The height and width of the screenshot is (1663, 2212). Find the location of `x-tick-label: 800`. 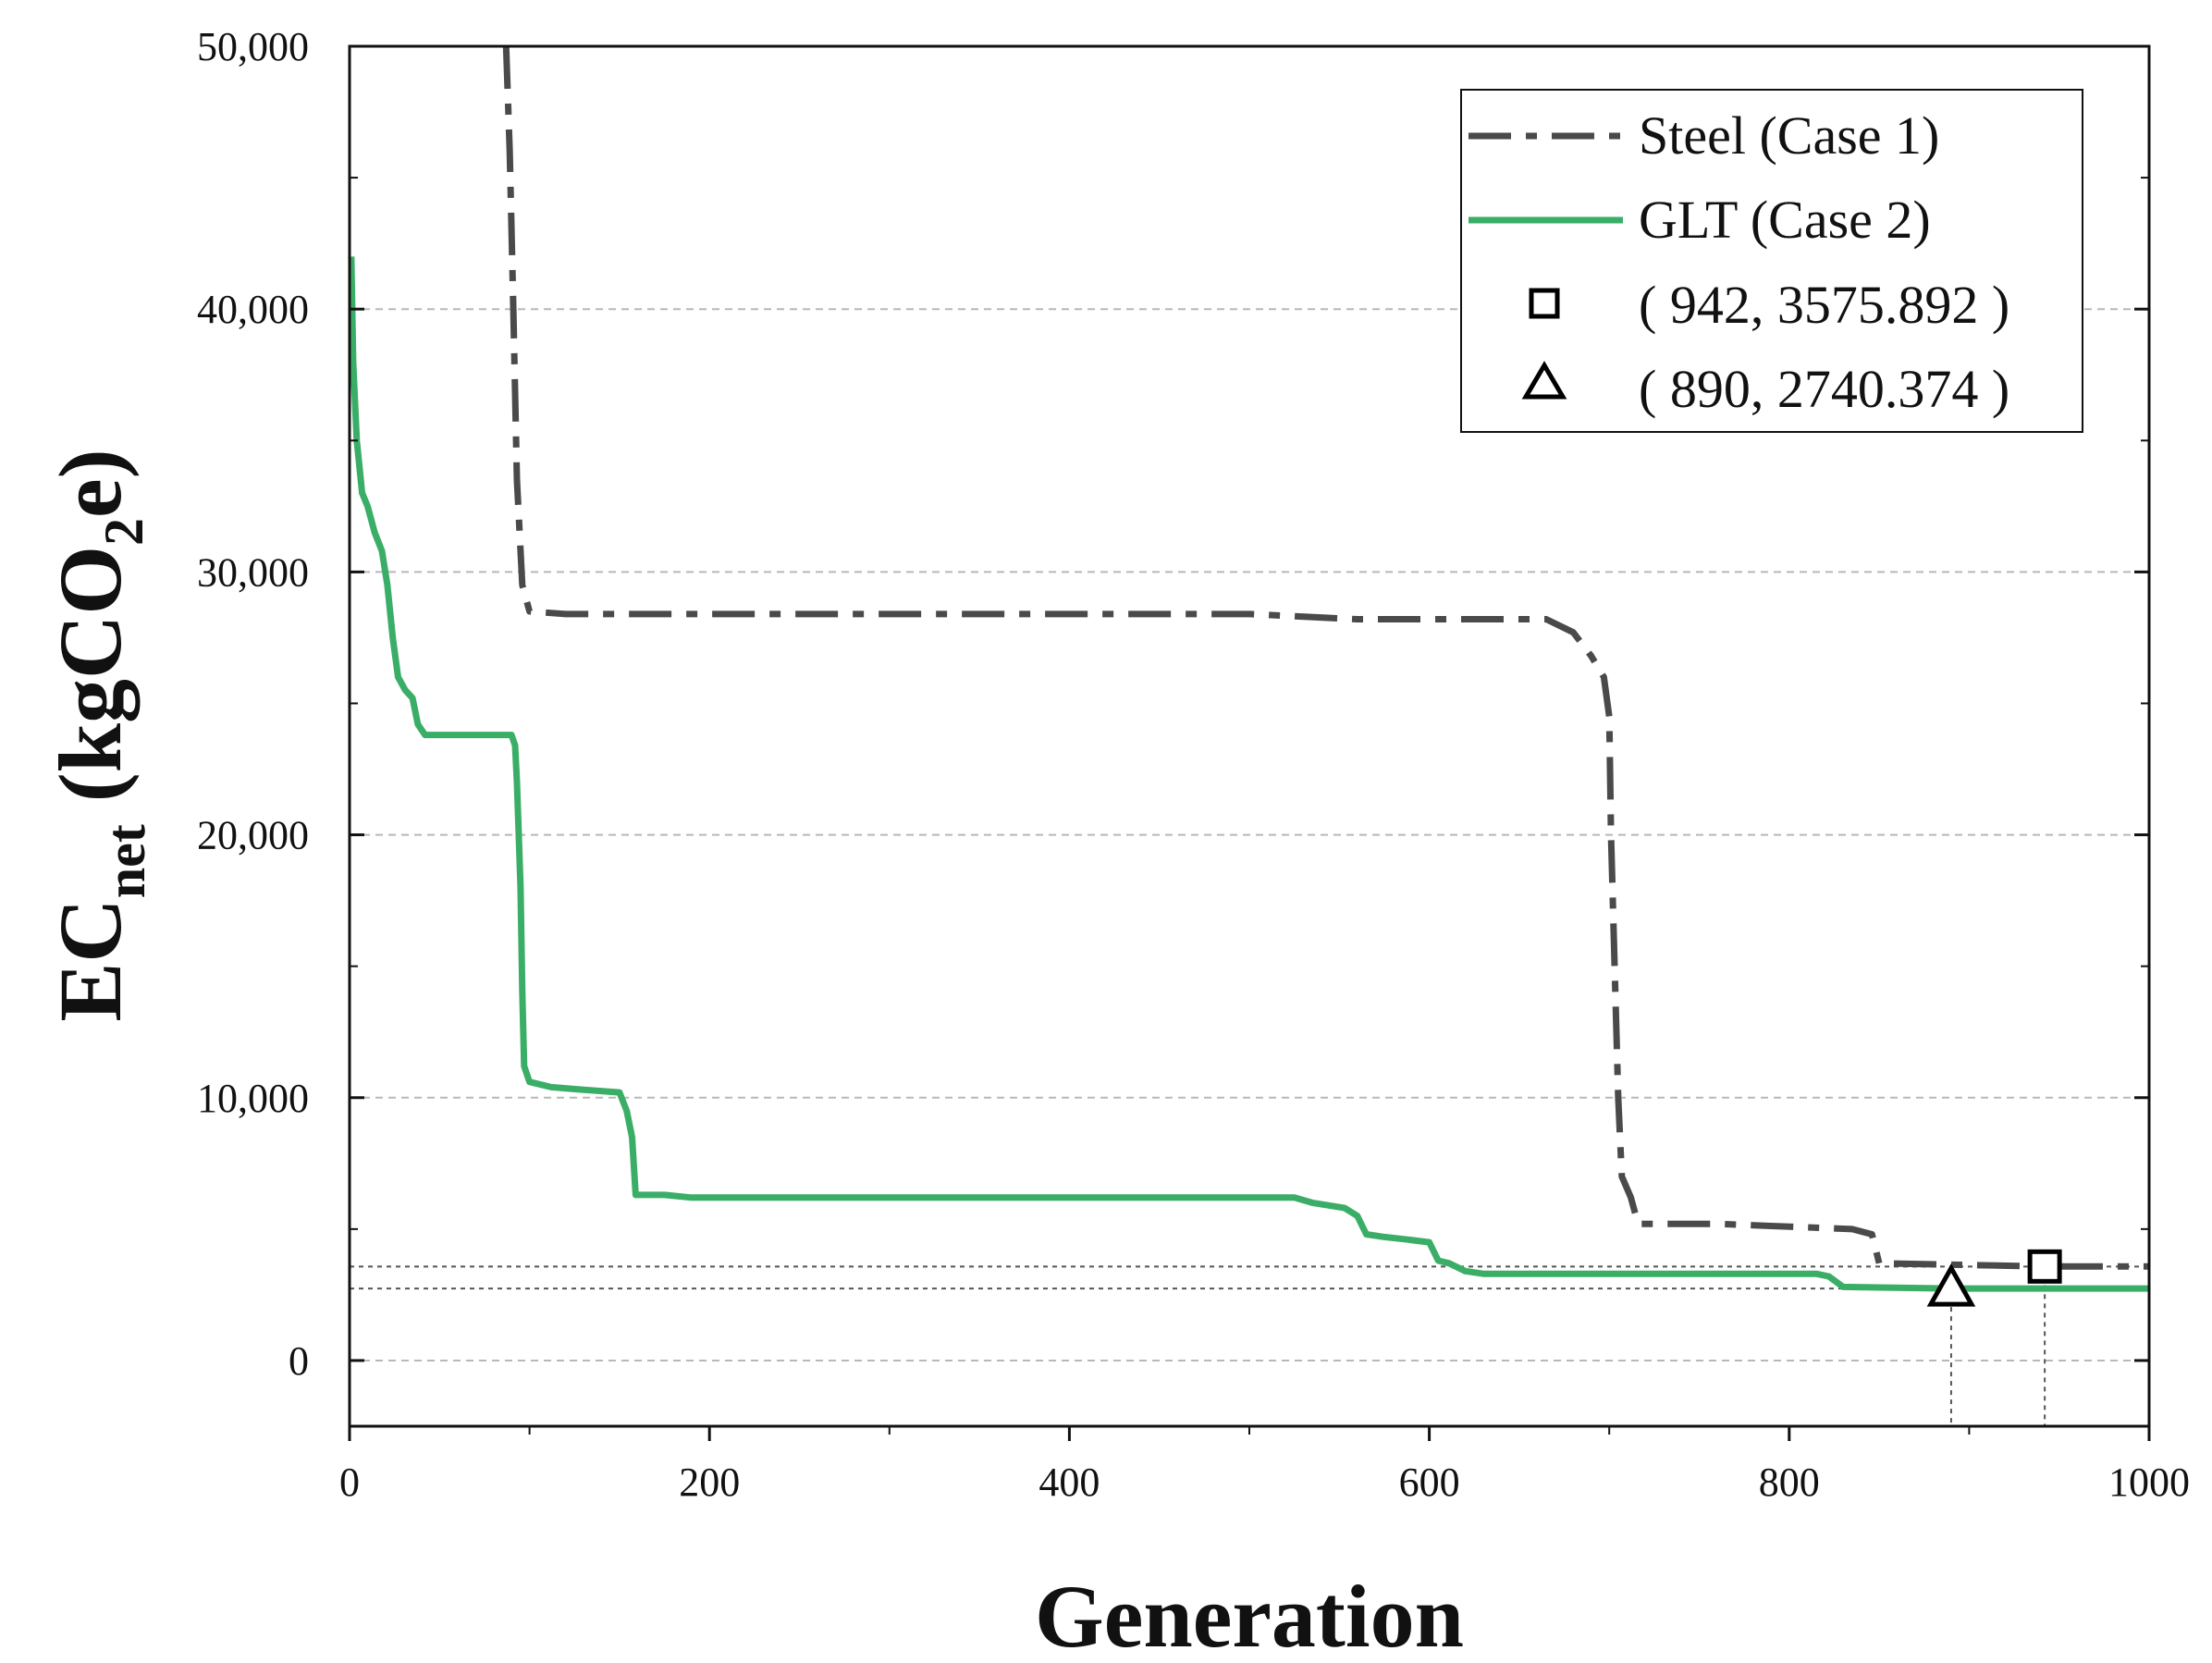

x-tick-label: 800 is located at coordinates (1790, 1482).